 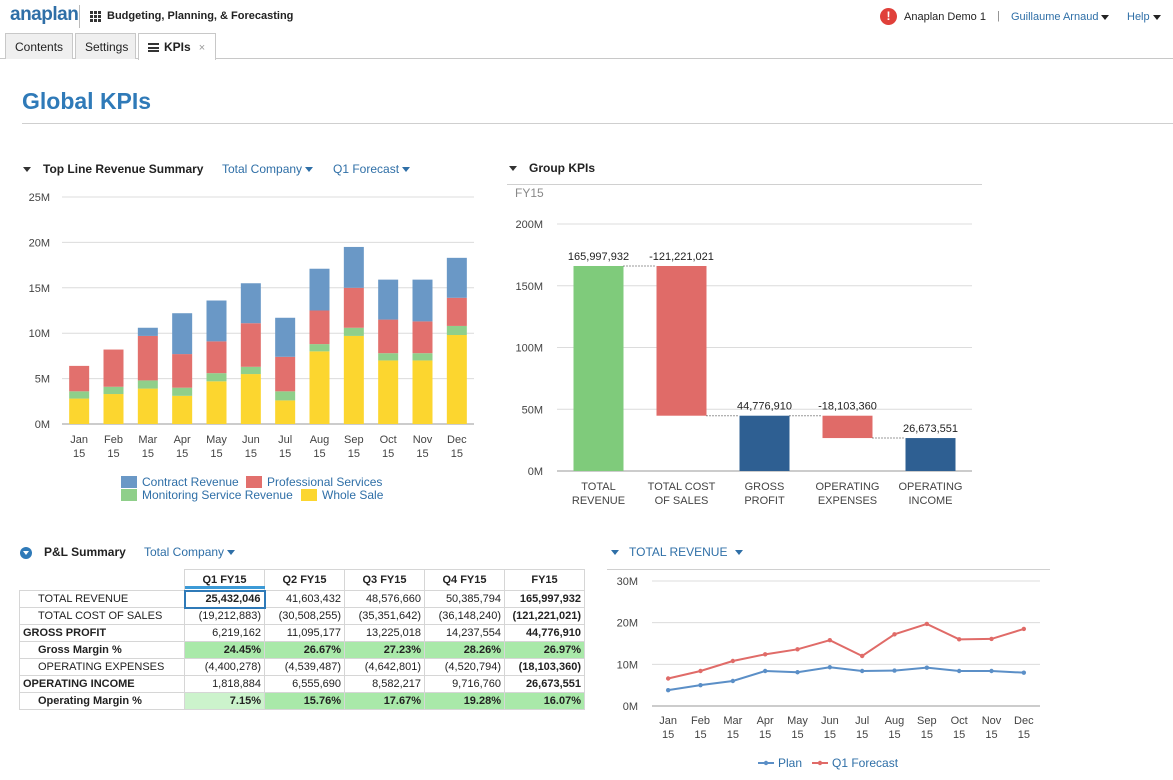 What do you see at coordinates (677, 552) in the screenshot?
I see `metric-dropdown: TOTAL REVENUE` at bounding box center [677, 552].